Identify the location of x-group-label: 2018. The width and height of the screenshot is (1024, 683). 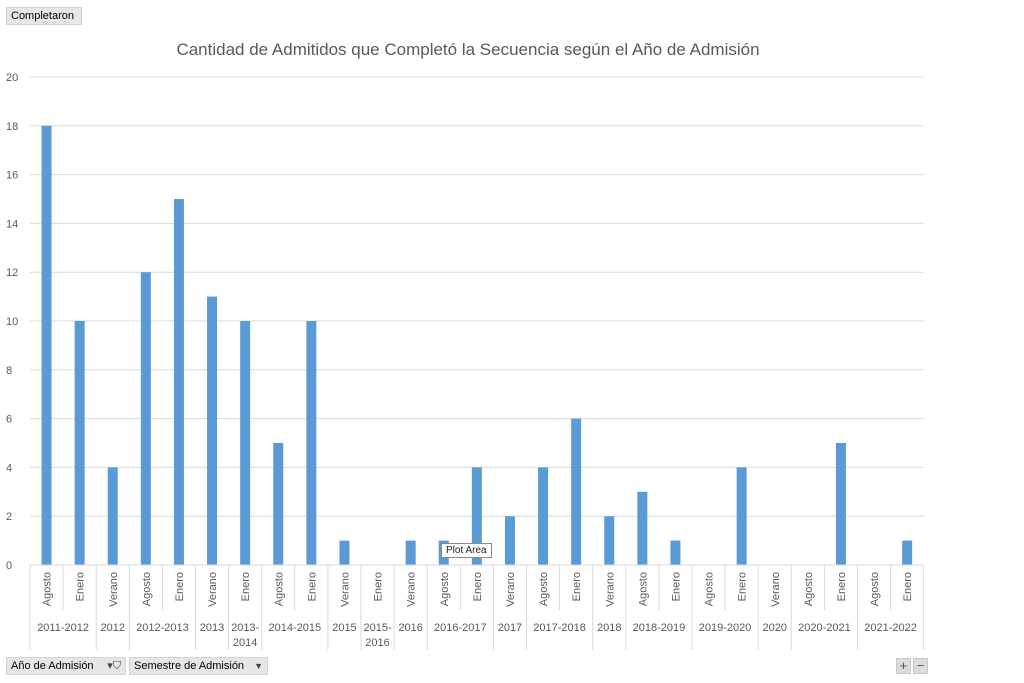
(609, 628).